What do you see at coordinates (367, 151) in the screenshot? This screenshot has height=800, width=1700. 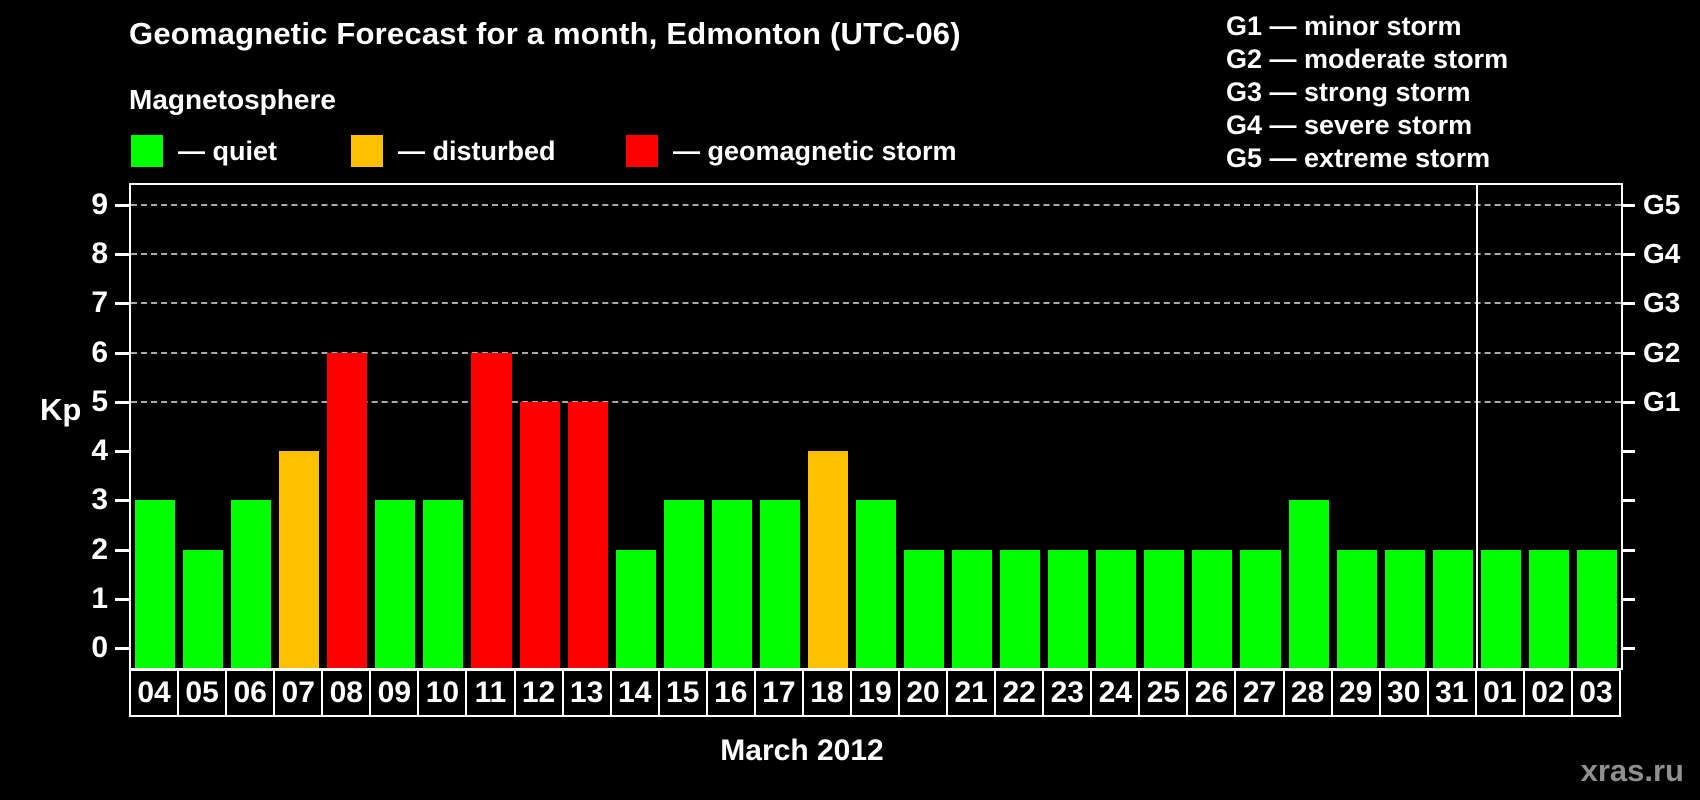 I see `disturbed-color-swatch` at bounding box center [367, 151].